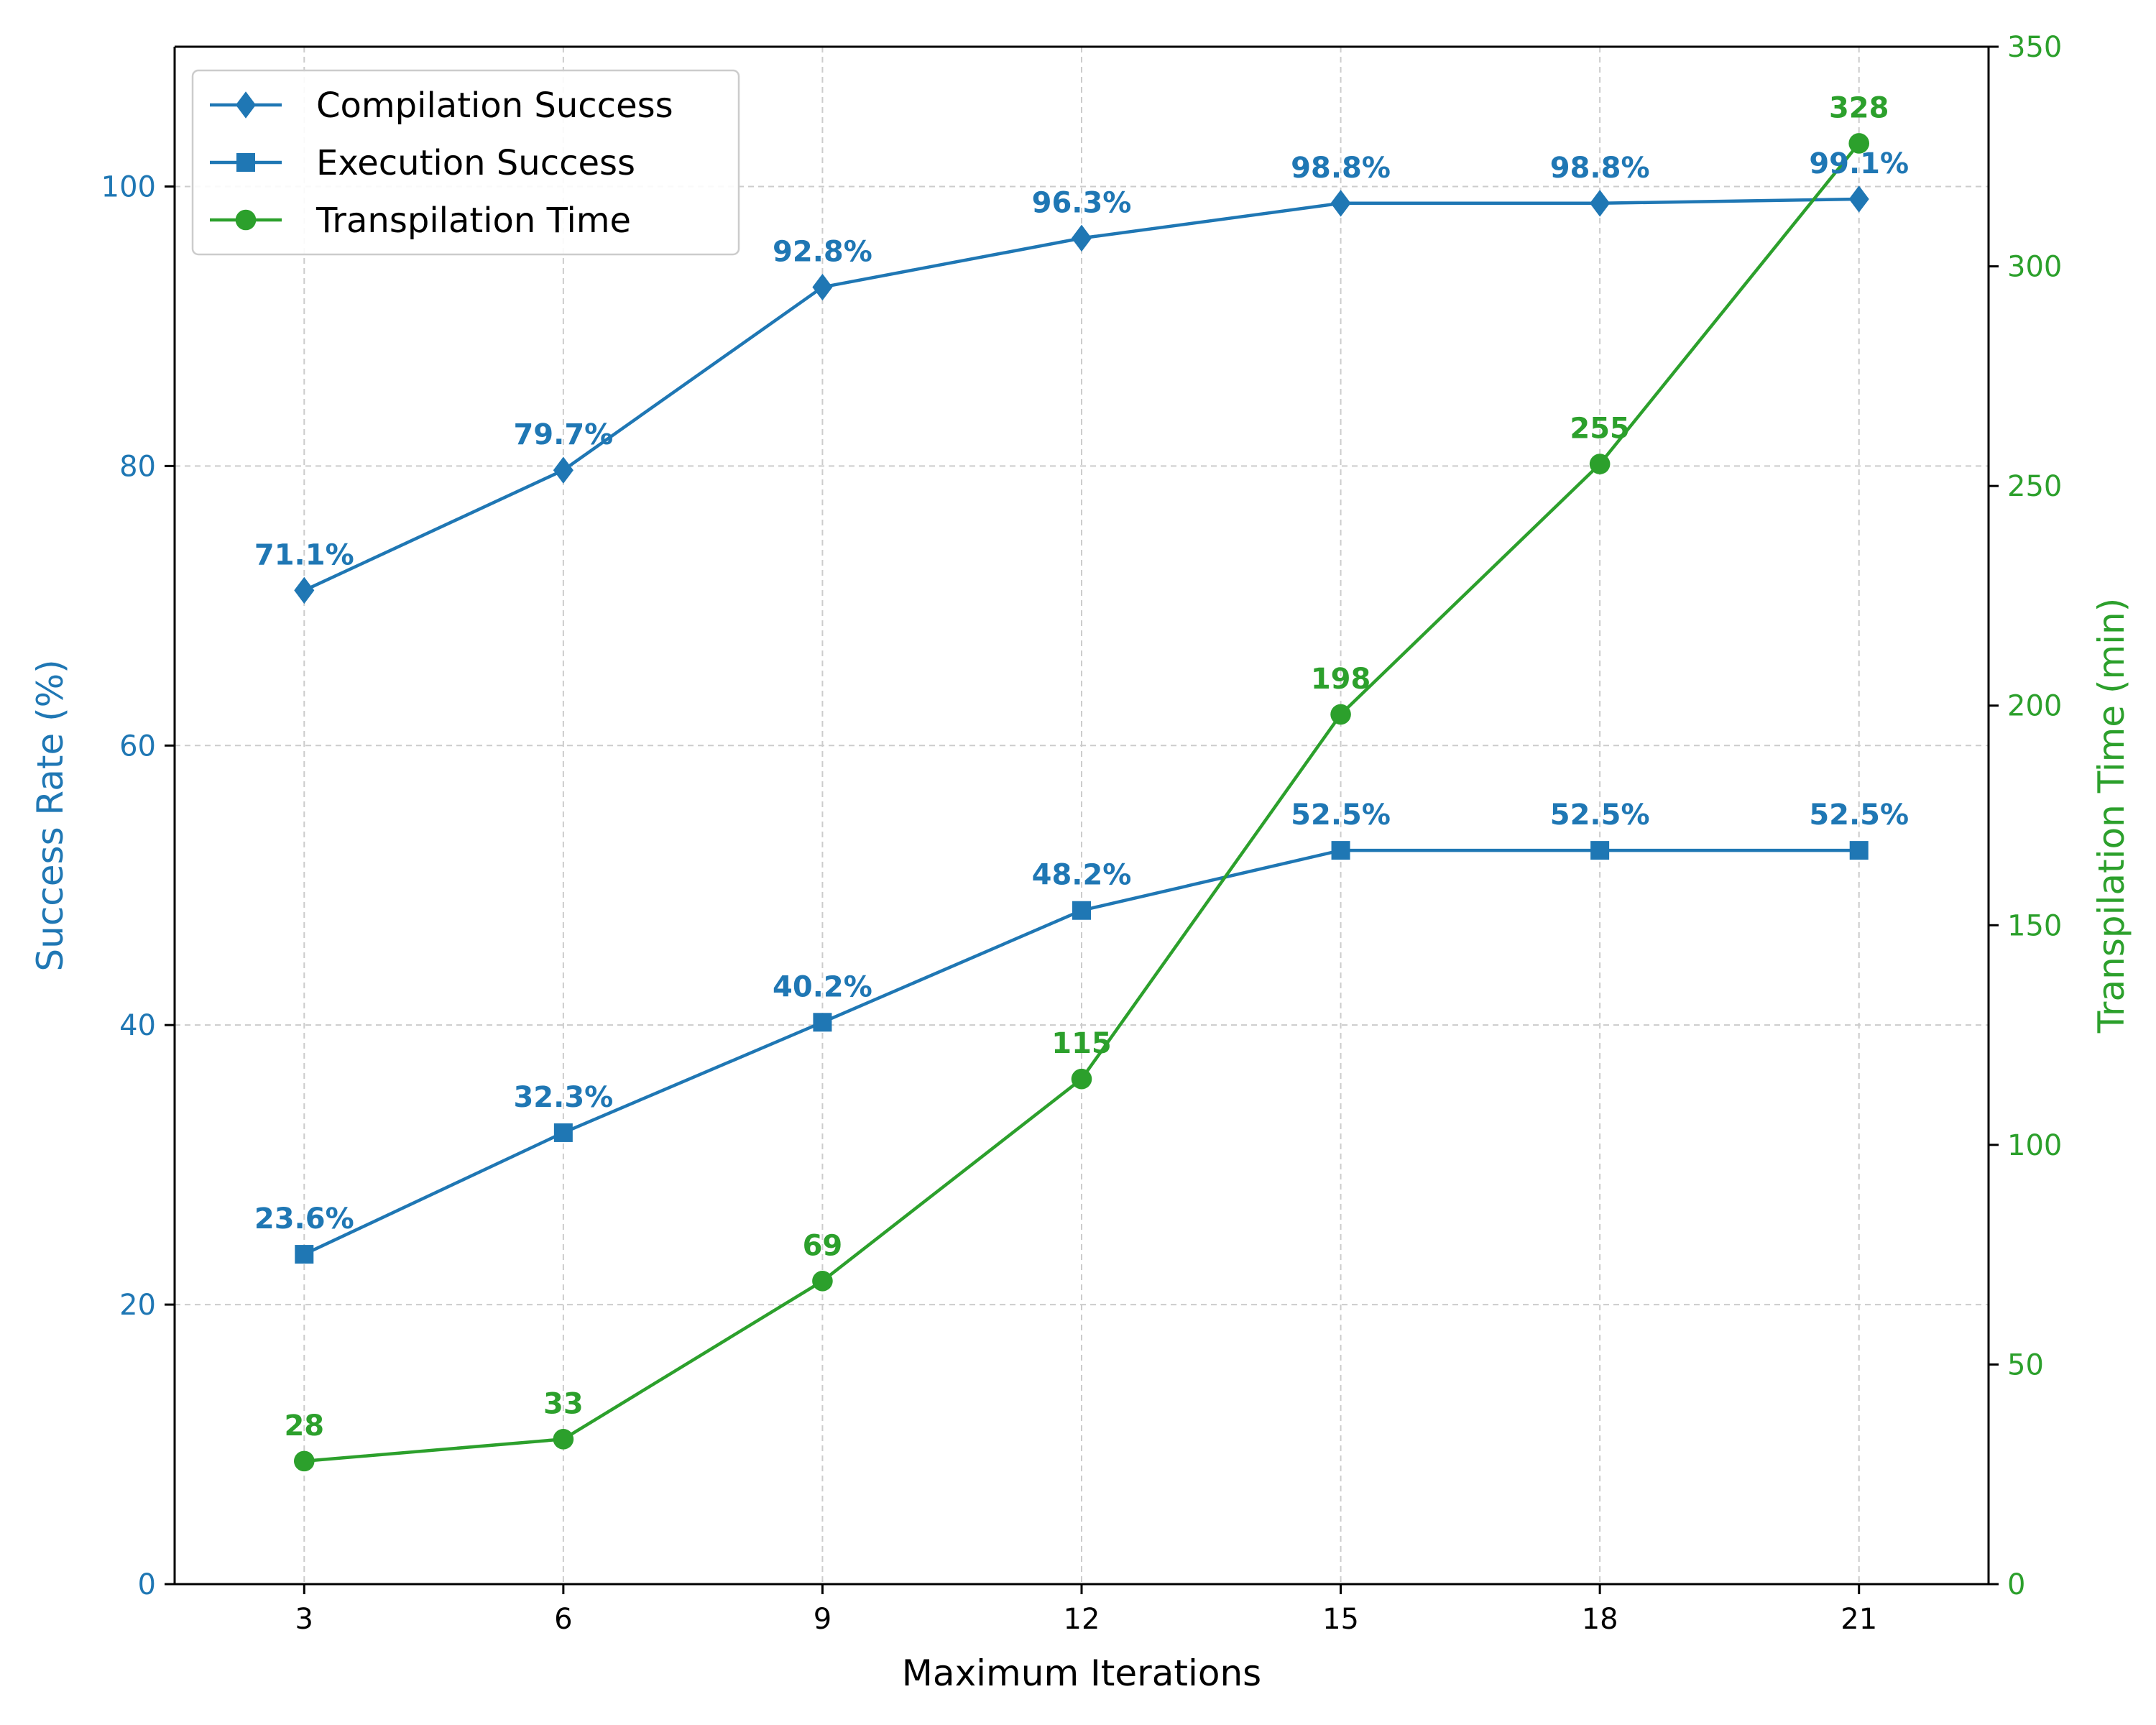  I want to click on y-right-tick-label: 50, so click(2025, 1364).